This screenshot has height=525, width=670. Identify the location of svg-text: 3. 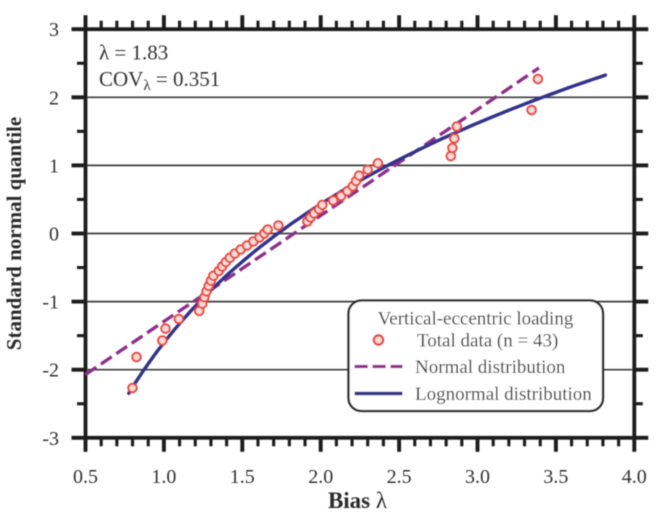
(54, 30).